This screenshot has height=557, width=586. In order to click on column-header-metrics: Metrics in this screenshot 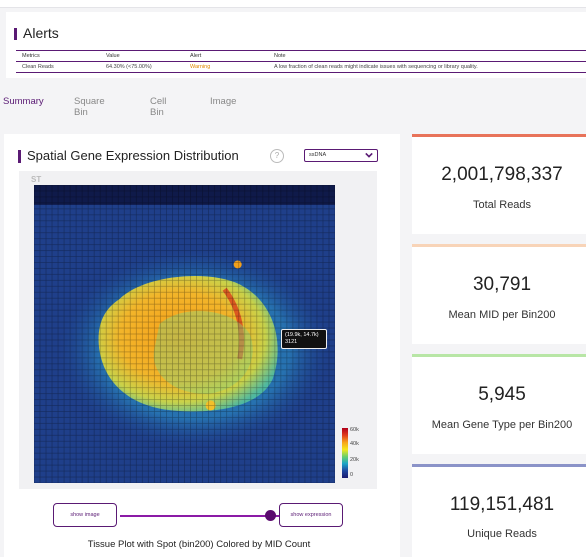, I will do `click(58, 56)`.